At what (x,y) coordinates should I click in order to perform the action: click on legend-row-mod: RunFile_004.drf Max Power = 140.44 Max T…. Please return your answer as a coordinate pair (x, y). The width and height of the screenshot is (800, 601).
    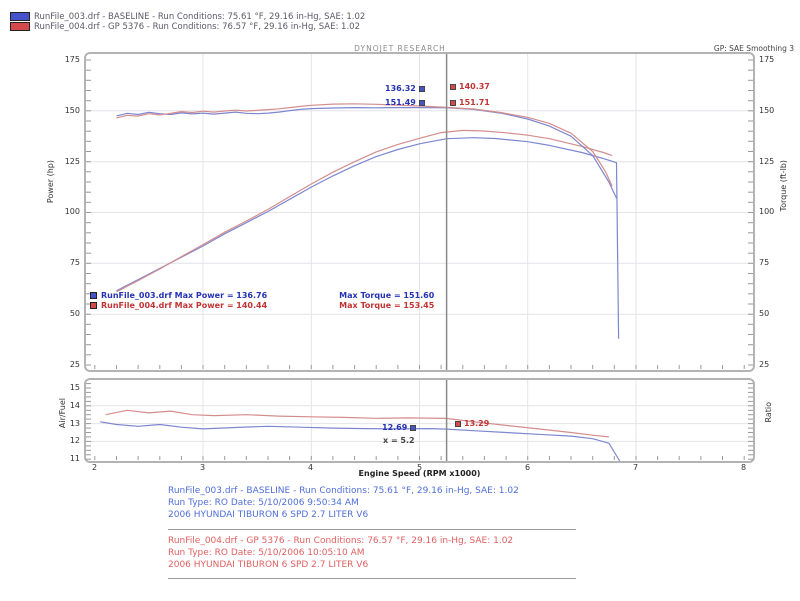
    Looking at the image, I should click on (262, 305).